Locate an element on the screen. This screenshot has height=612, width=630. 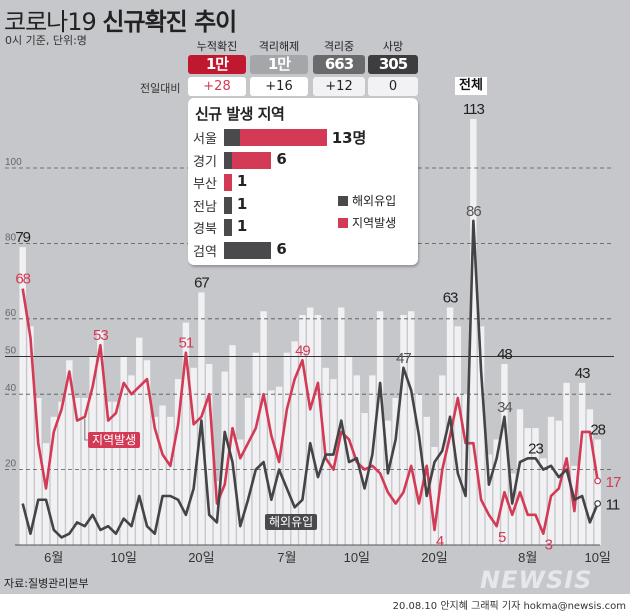
legend-label-imported: 해외유입 is located at coordinates (374, 201).